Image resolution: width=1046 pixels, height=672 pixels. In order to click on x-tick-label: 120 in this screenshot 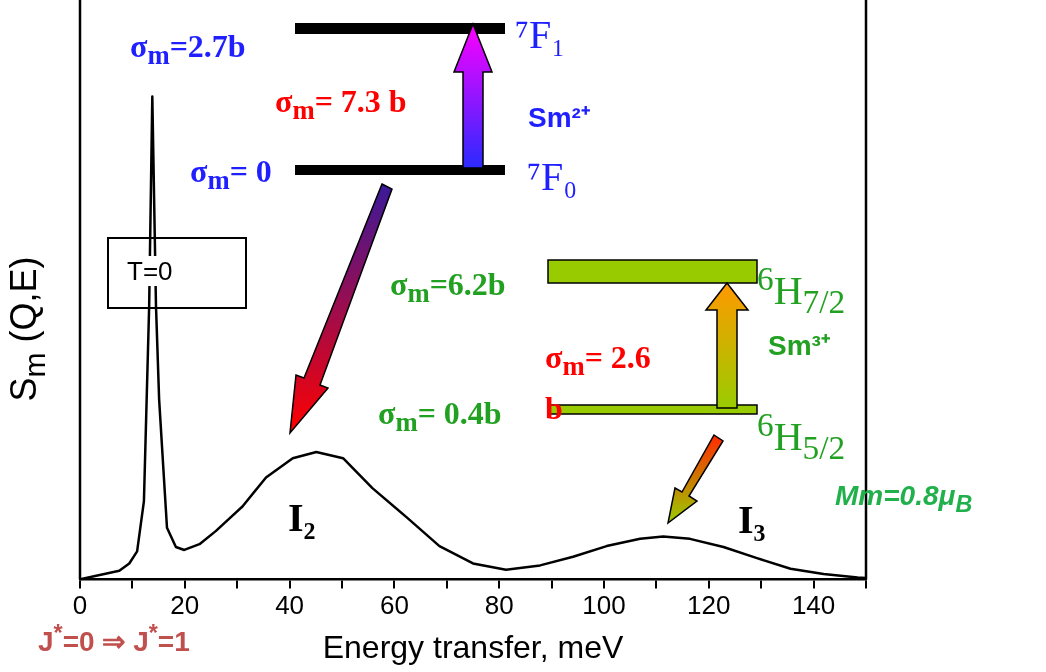, I will do `click(709, 605)`.